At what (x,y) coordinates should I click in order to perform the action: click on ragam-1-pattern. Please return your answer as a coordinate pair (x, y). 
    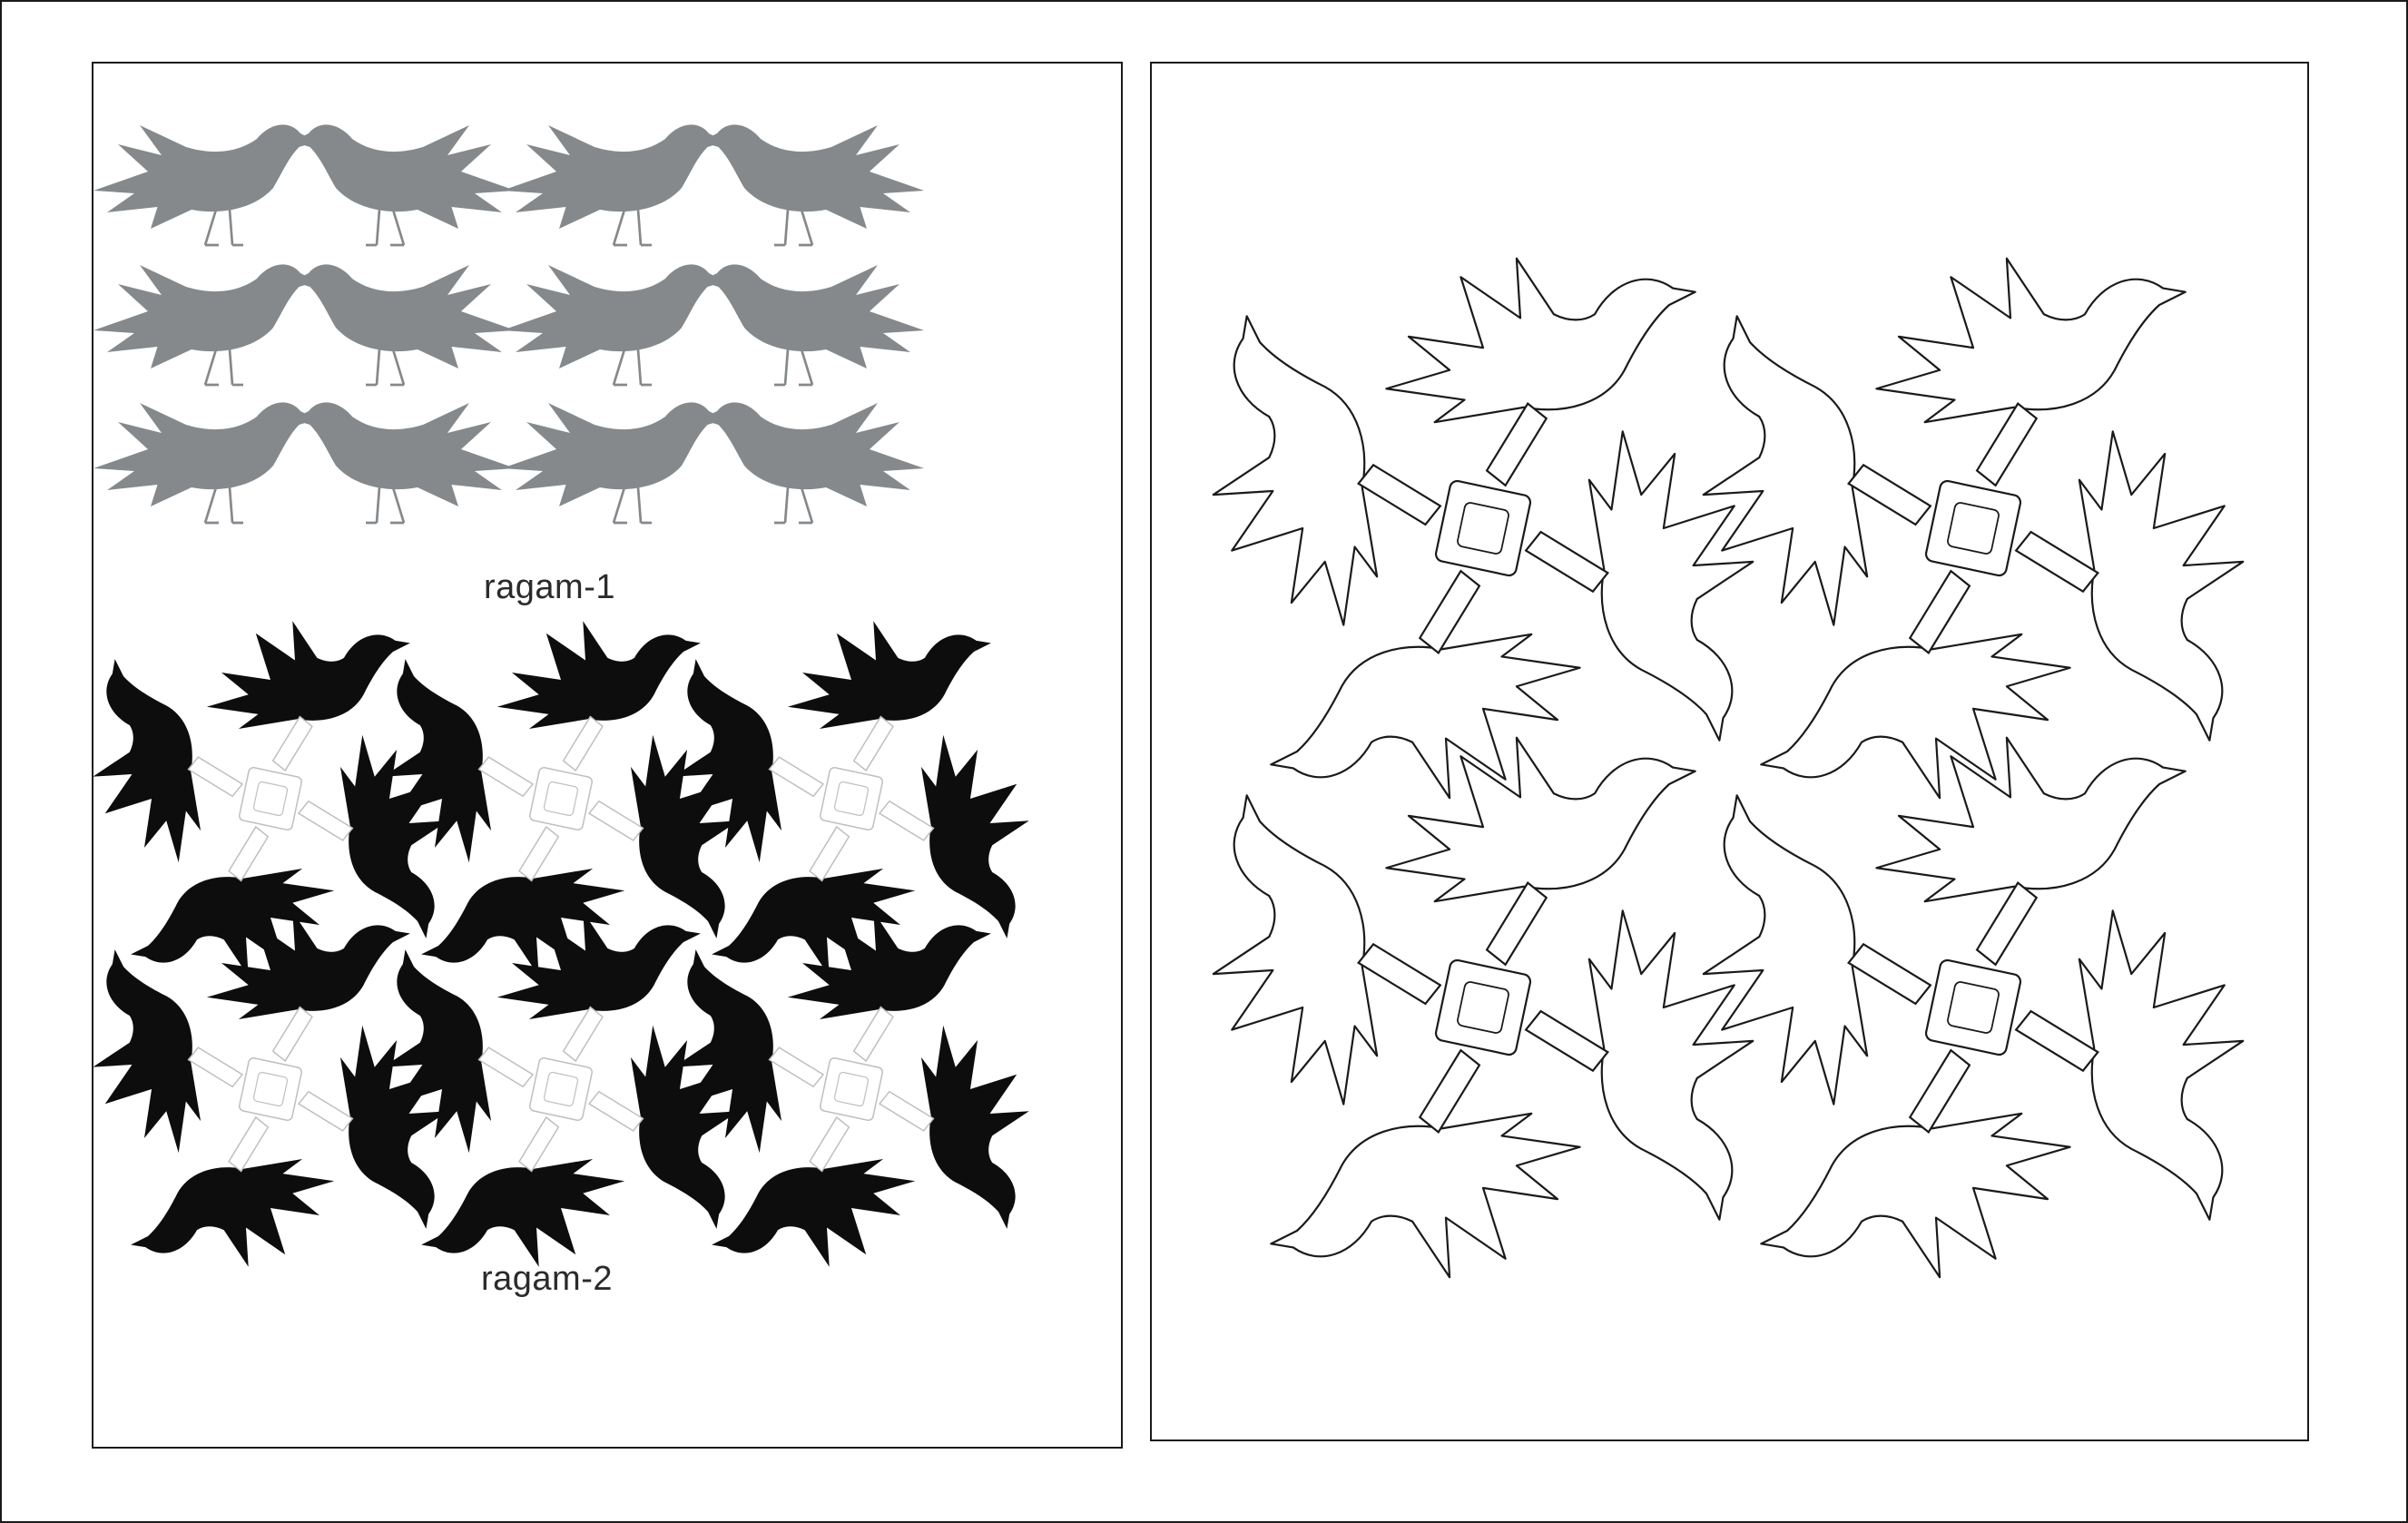
    Looking at the image, I should click on (508, 325).